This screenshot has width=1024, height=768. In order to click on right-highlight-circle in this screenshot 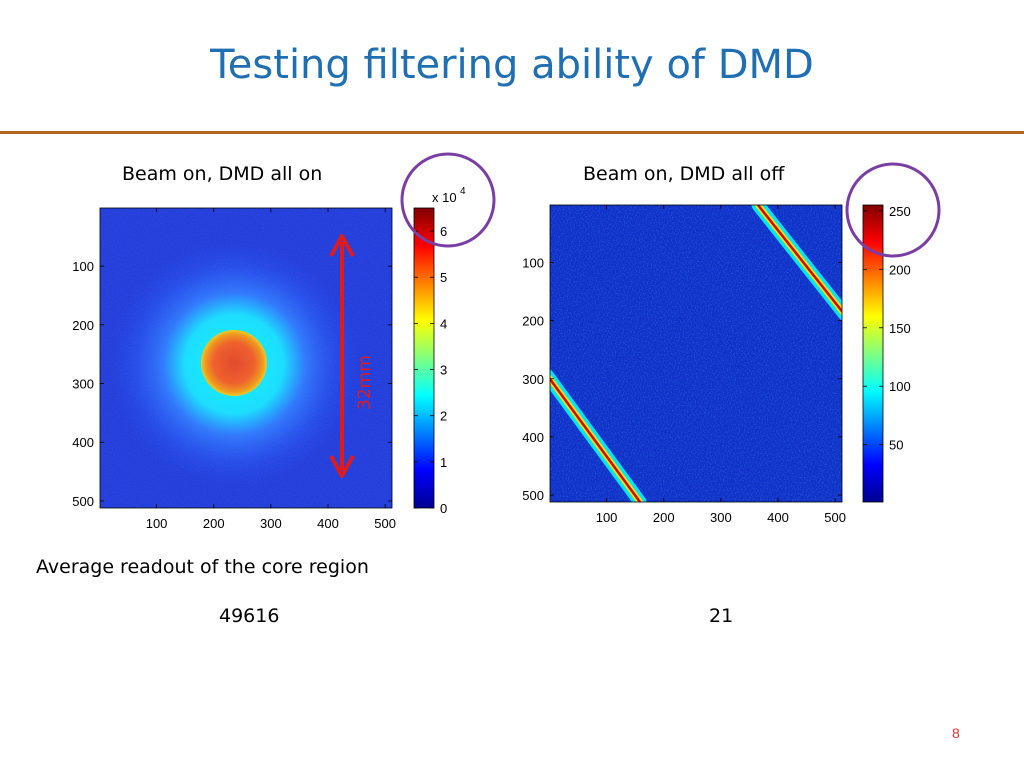, I will do `click(893, 210)`.